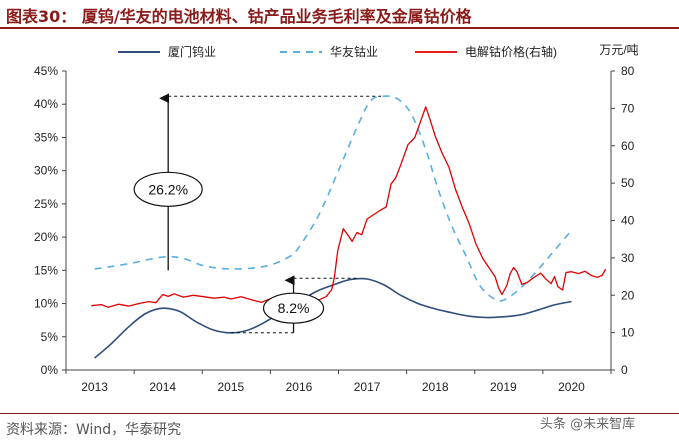 This screenshot has height=444, width=679. What do you see at coordinates (46, 237) in the screenshot?
I see `left-tick-label: 20%` at bounding box center [46, 237].